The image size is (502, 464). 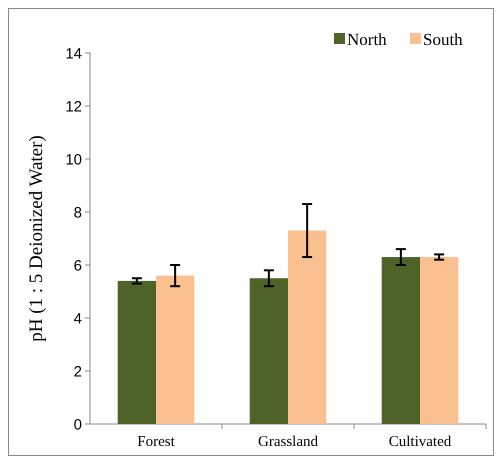 What do you see at coordinates (78, 371) in the screenshot?
I see `y-tick-label: 2` at bounding box center [78, 371].